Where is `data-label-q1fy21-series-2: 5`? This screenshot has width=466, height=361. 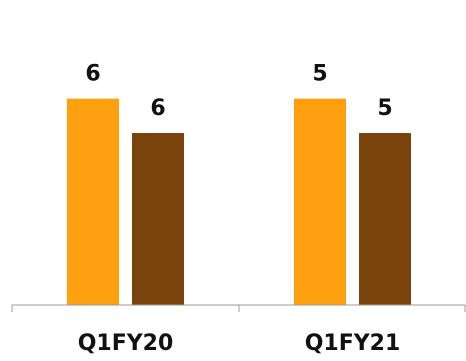
data-label-q1fy21-series-2: 5 is located at coordinates (384, 108).